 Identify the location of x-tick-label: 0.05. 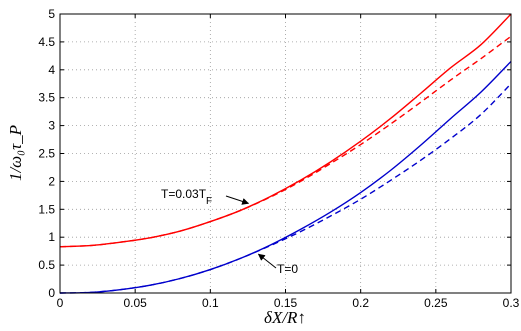
(135, 303).